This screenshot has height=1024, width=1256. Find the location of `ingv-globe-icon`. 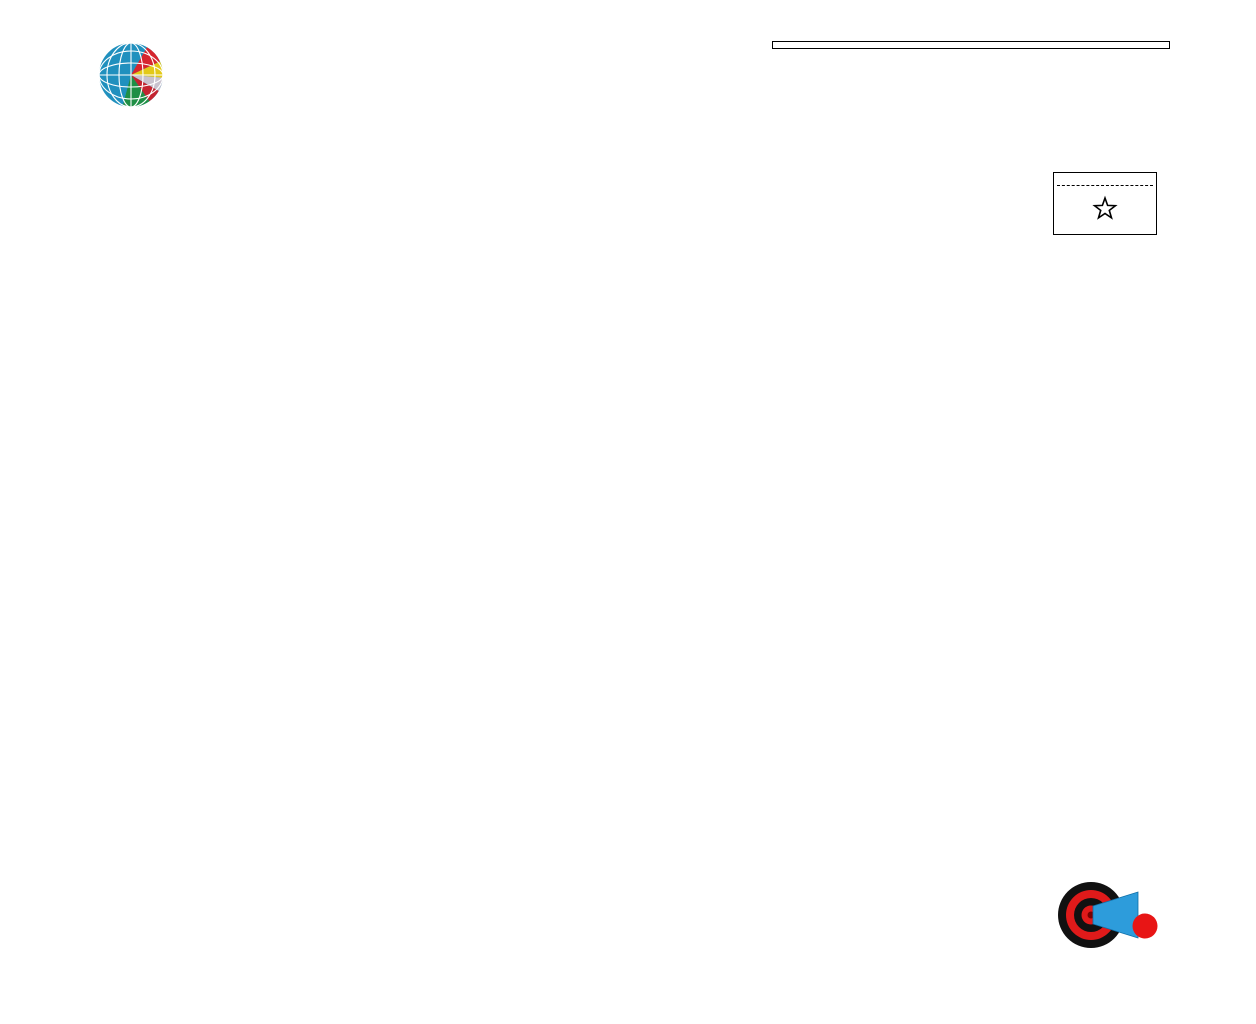

ingv-globe-icon is located at coordinates (131, 75).